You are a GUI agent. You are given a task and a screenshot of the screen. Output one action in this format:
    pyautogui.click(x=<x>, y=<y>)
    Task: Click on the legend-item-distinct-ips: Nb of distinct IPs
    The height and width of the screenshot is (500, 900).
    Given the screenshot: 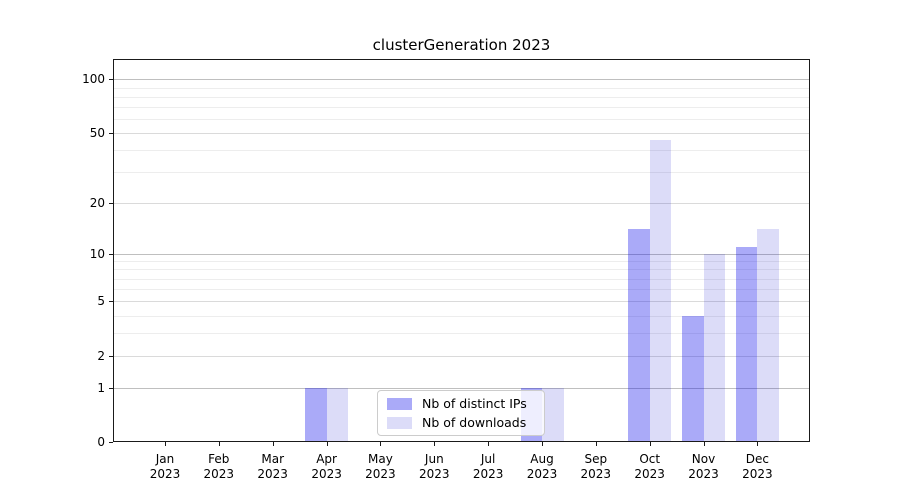 What is the action you would take?
    pyautogui.click(x=461, y=404)
    